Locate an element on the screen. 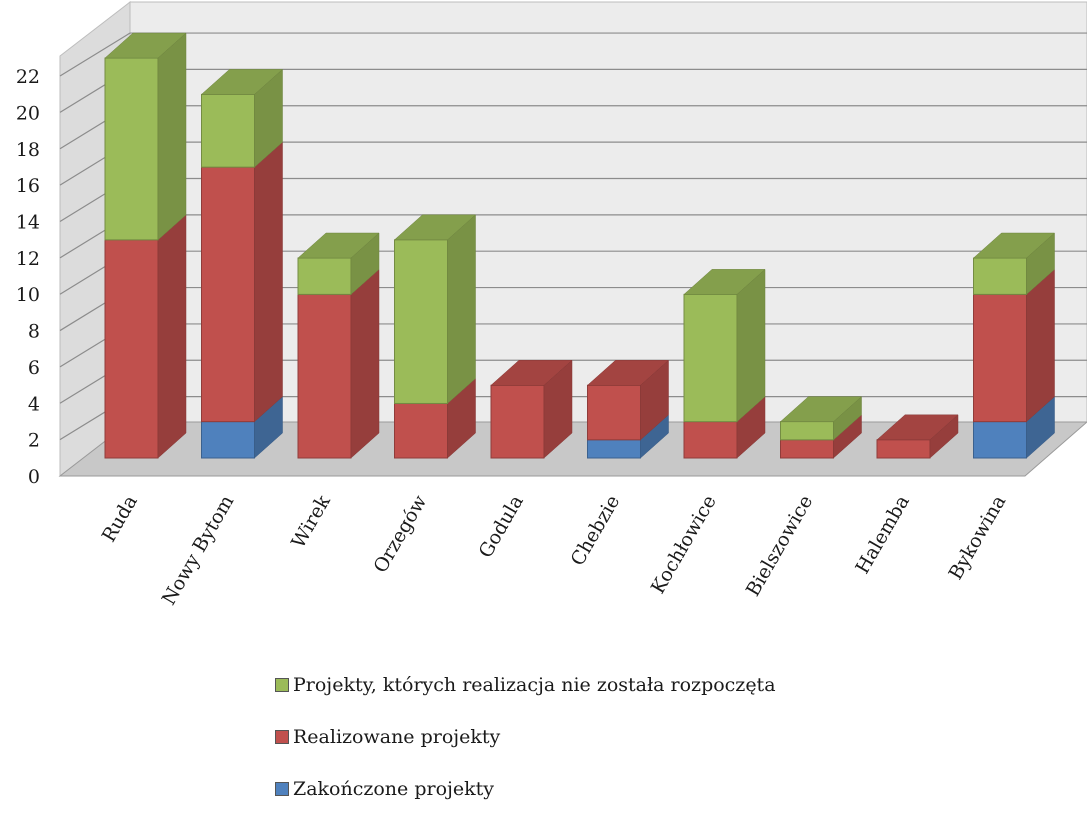 This screenshot has height=828, width=1087. y-tick-label: 2 is located at coordinates (34, 441).